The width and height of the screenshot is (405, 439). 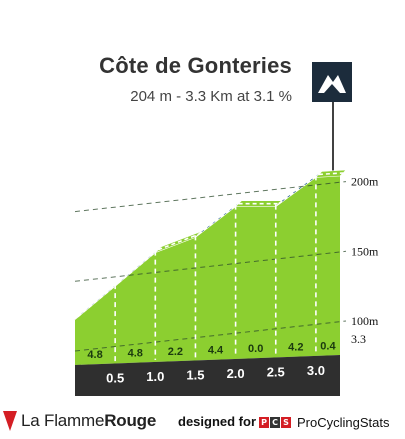 I want to click on km-marker-label: 2.5, so click(x=276, y=371).